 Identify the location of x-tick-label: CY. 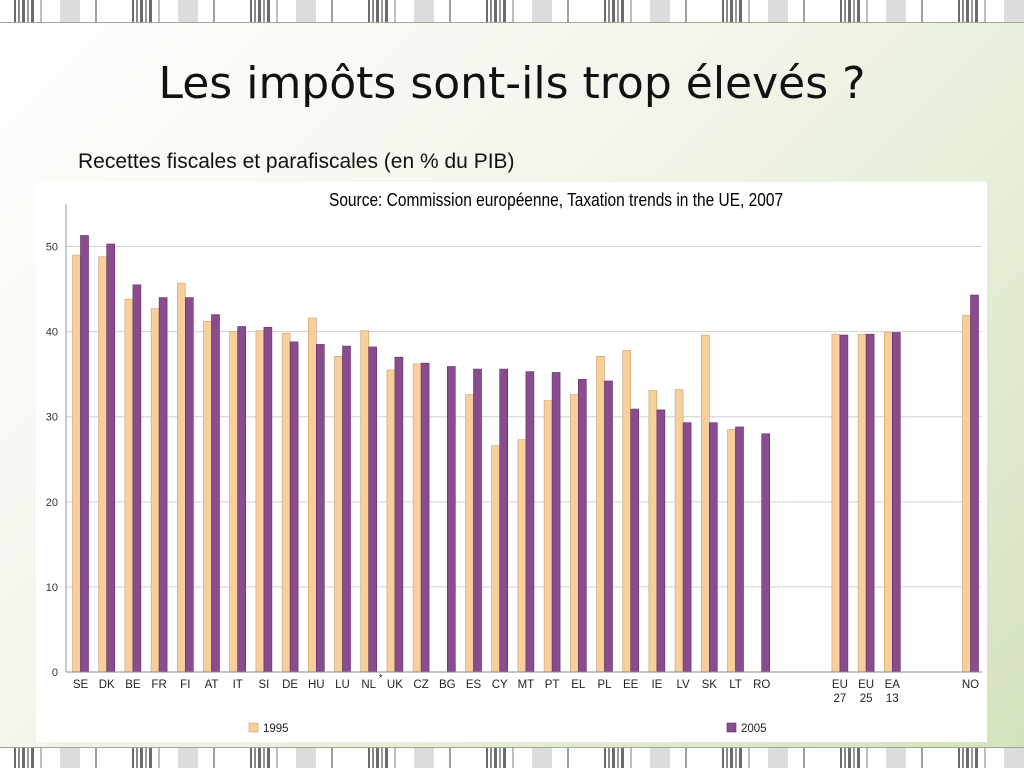
(500, 685).